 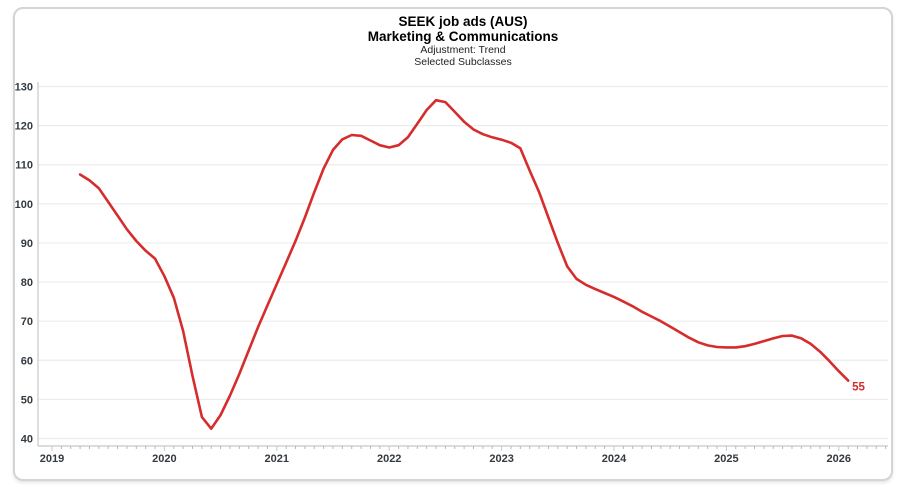 What do you see at coordinates (24, 88) in the screenshot?
I see `y-tick-label: 130` at bounding box center [24, 88].